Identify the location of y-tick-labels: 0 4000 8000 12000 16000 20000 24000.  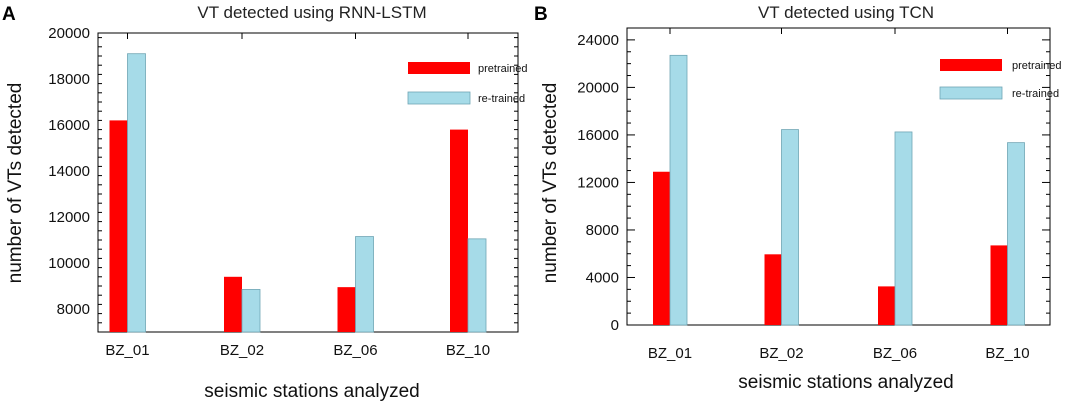
(598, 183).